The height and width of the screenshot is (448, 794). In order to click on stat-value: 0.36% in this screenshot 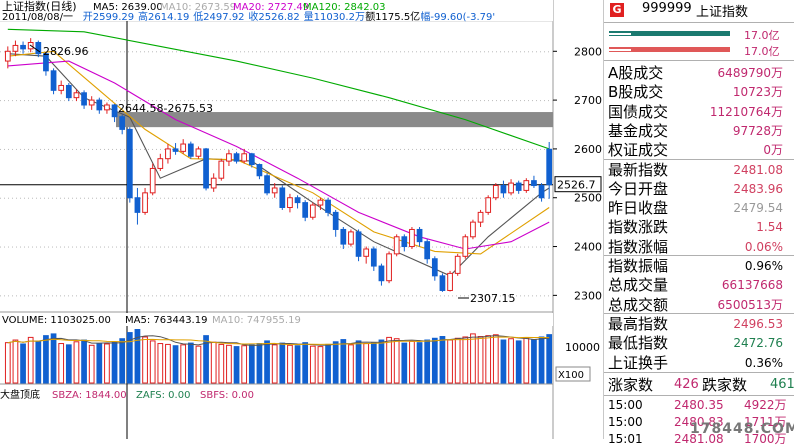, I will do `click(763, 362)`.